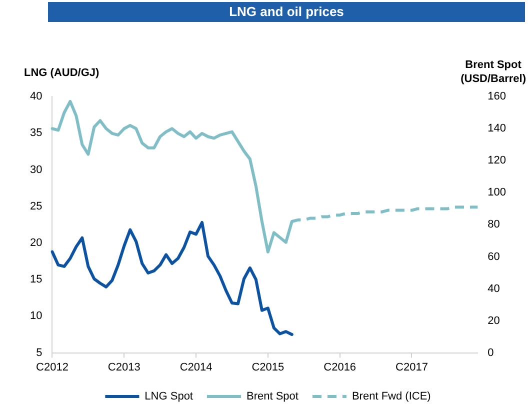 The height and width of the screenshot is (412, 530). Describe the element at coordinates (494, 320) in the screenshot. I see `y2-tick-label: 20` at that location.